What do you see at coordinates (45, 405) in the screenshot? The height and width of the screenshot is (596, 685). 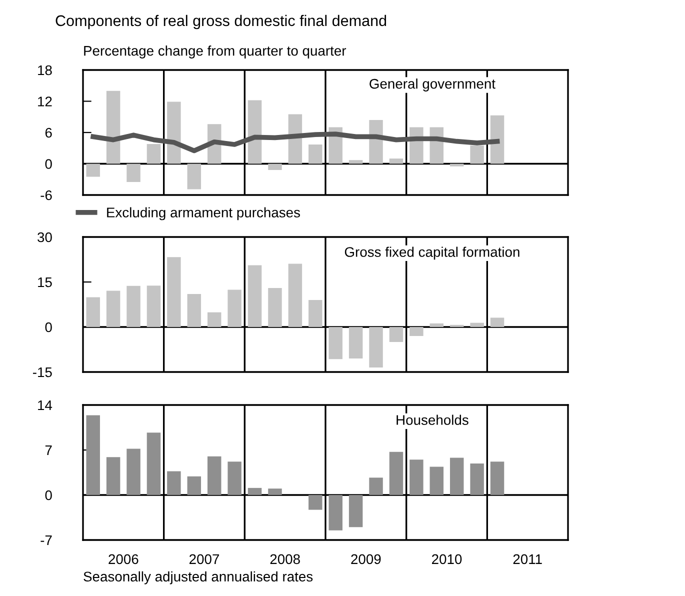 I see `y-tick-label: 14` at bounding box center [45, 405].